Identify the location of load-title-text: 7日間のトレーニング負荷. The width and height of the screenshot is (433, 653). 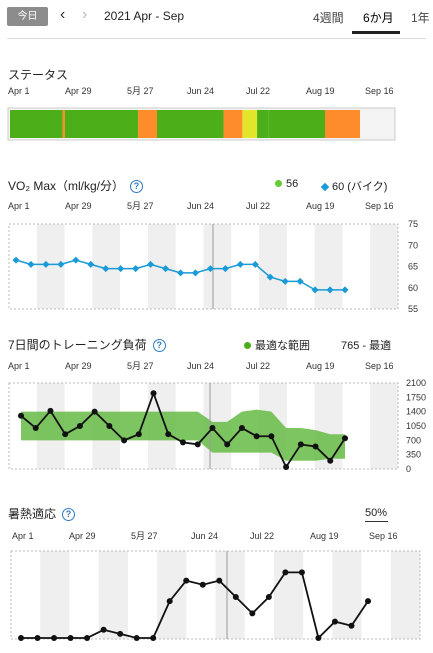
(77, 345).